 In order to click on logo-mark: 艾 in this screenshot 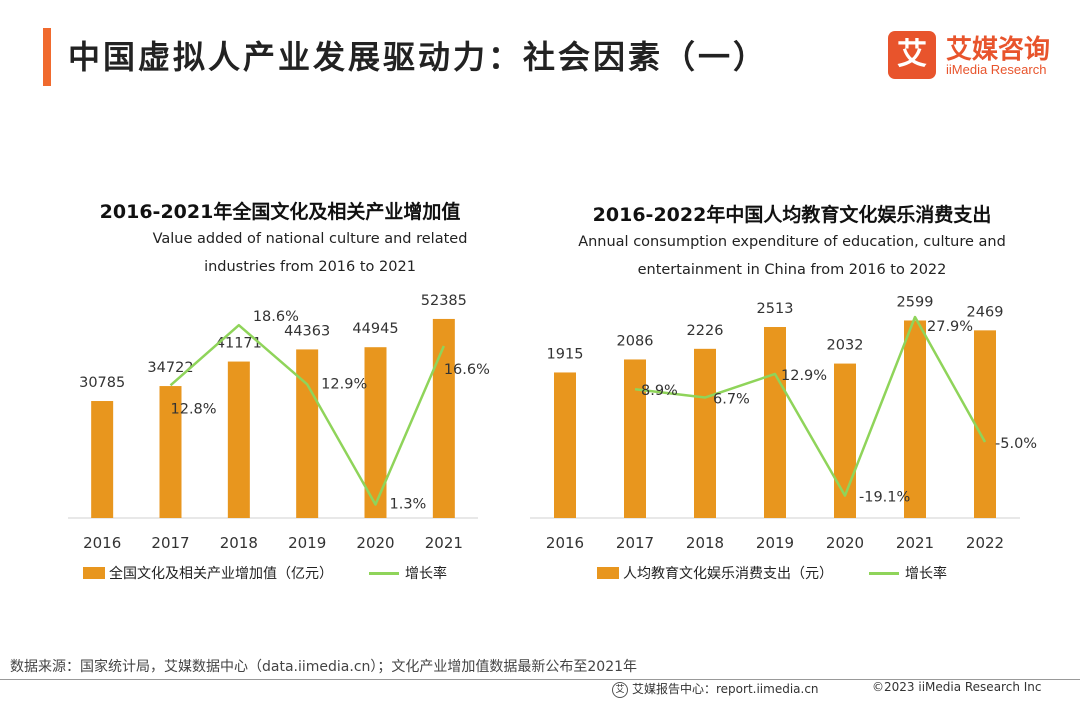, I will do `click(912, 55)`.